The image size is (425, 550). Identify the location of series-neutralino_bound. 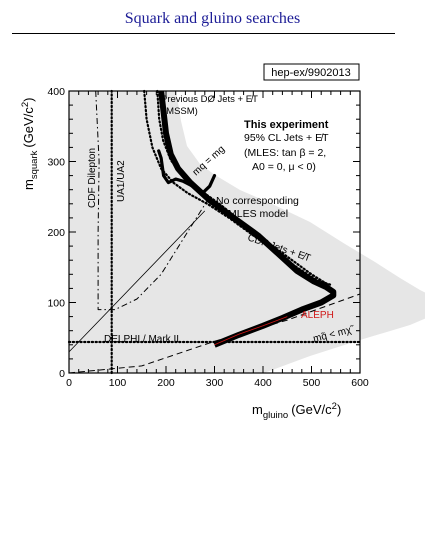
(214, 333).